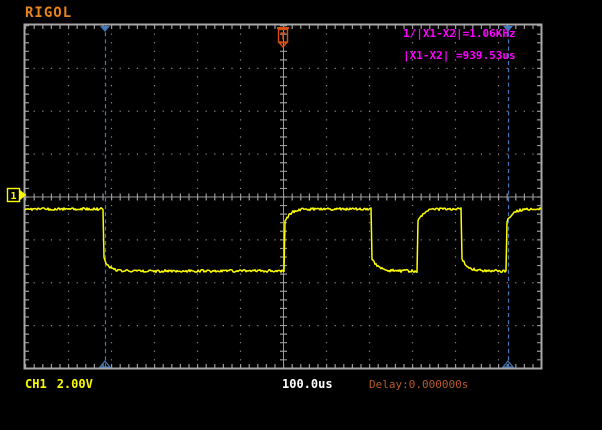 Image resolution: width=602 pixels, height=430 pixels. Describe the element at coordinates (419, 384) in the screenshot. I see `trigger-delay-readout: Delay:0.000000s` at that location.